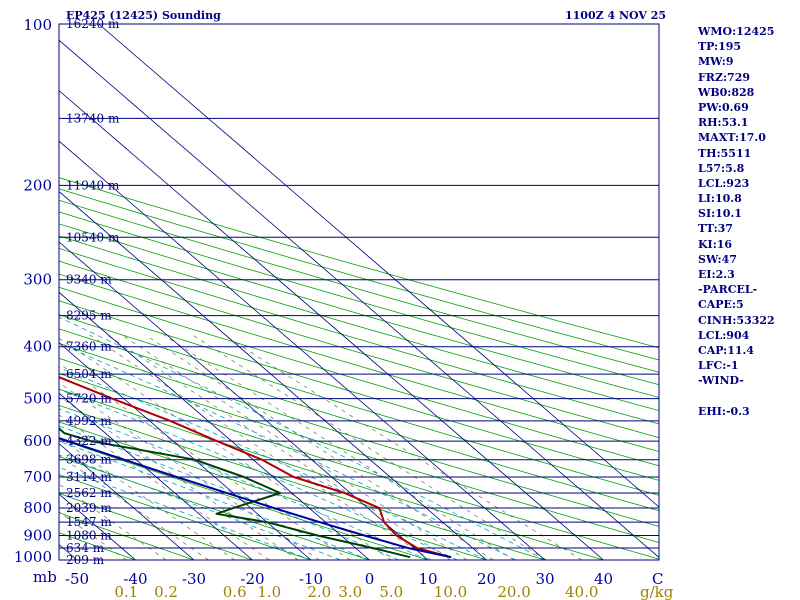  What do you see at coordinates (143, 15) in the screenshot?
I see `chart-title: EP425 (12425) Sounding` at bounding box center [143, 15].